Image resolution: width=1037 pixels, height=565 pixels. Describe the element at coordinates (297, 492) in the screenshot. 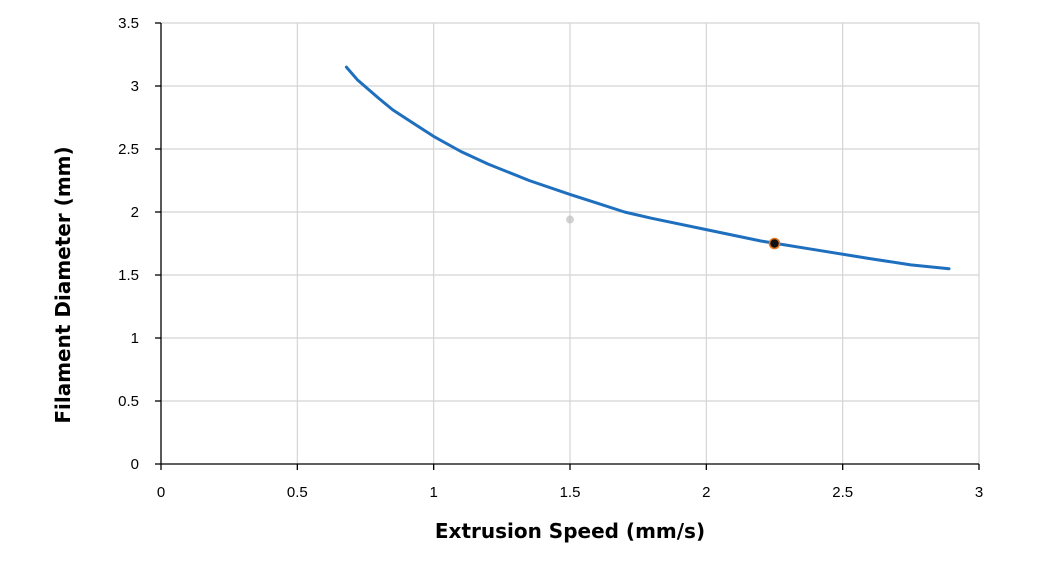

I see `x-tick-label: 0.5` at that location.